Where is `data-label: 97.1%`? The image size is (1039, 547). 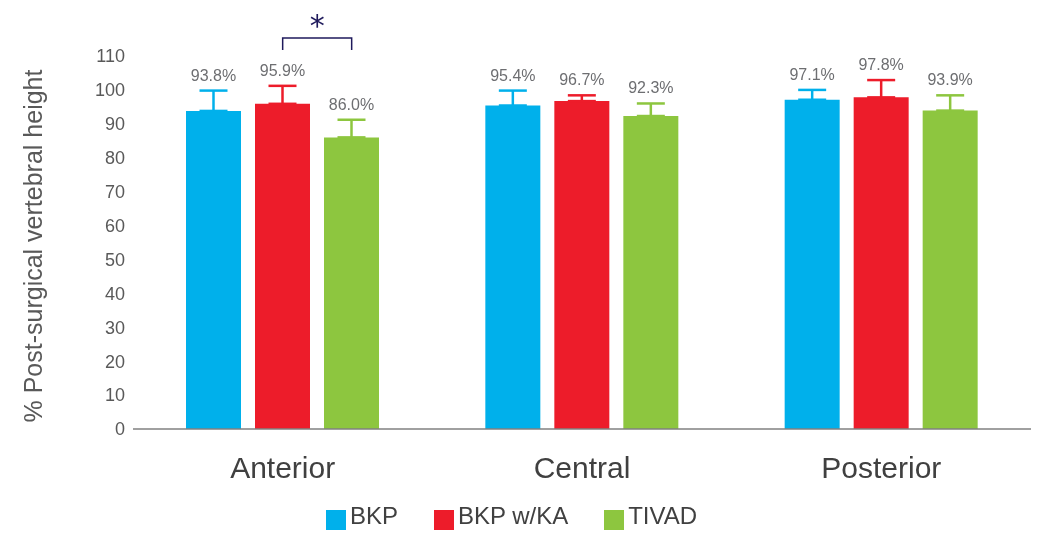
data-label: 97.1% is located at coordinates (812, 74).